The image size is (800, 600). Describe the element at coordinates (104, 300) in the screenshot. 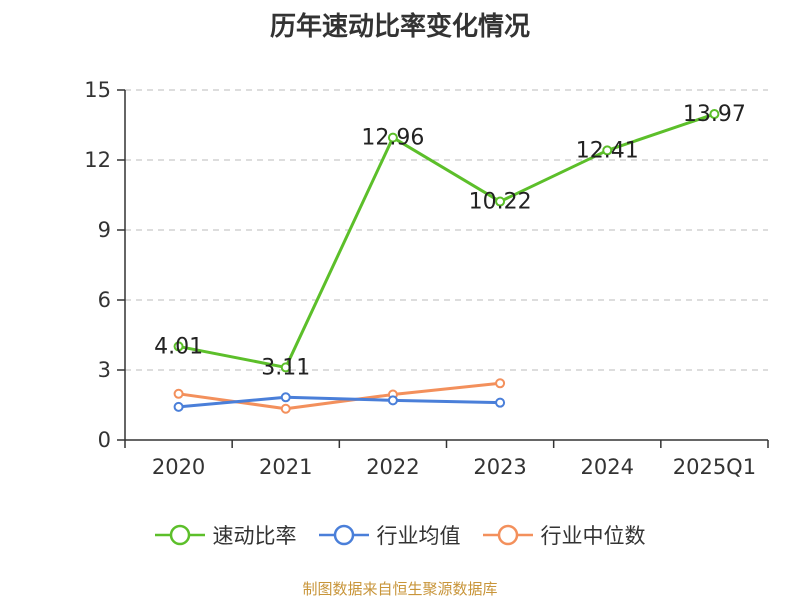

I see `y-tick-label: 6` at that location.